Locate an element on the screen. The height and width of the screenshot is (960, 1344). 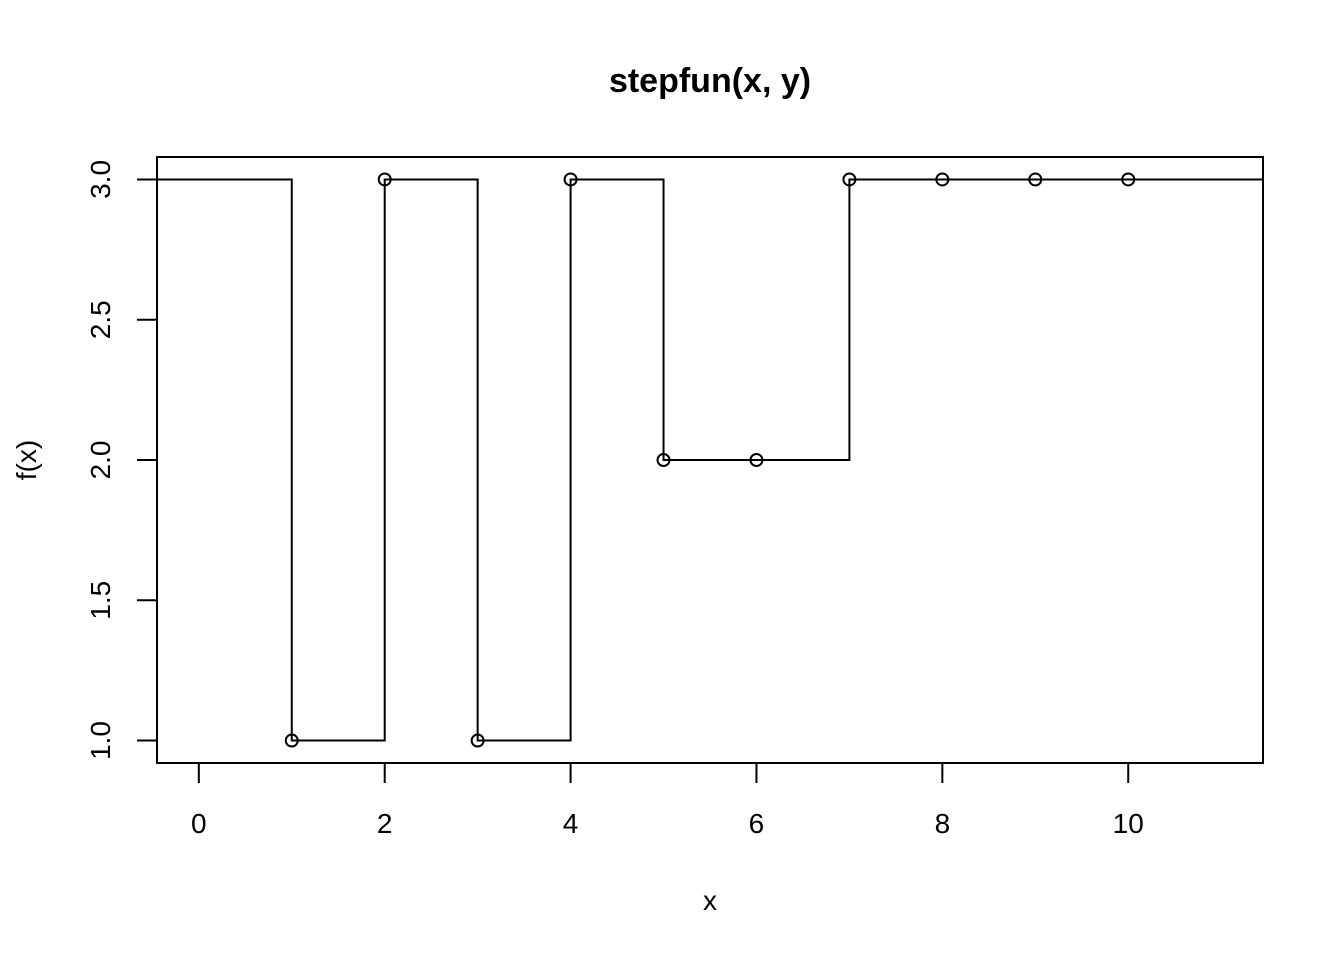
y-tick-label-3: 2.5 is located at coordinates (100, 319).